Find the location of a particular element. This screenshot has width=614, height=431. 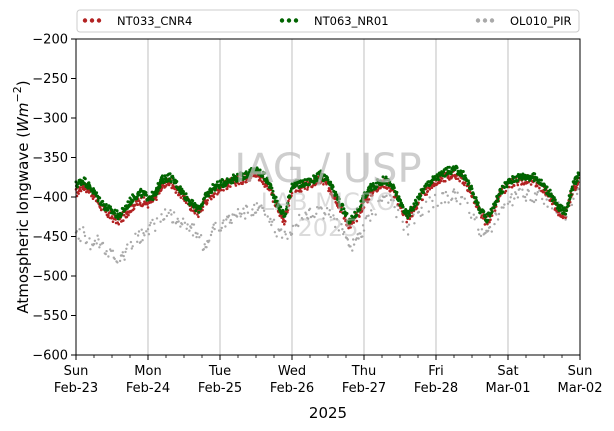

x-tick-label-date: Feb-27 is located at coordinates (364, 388).